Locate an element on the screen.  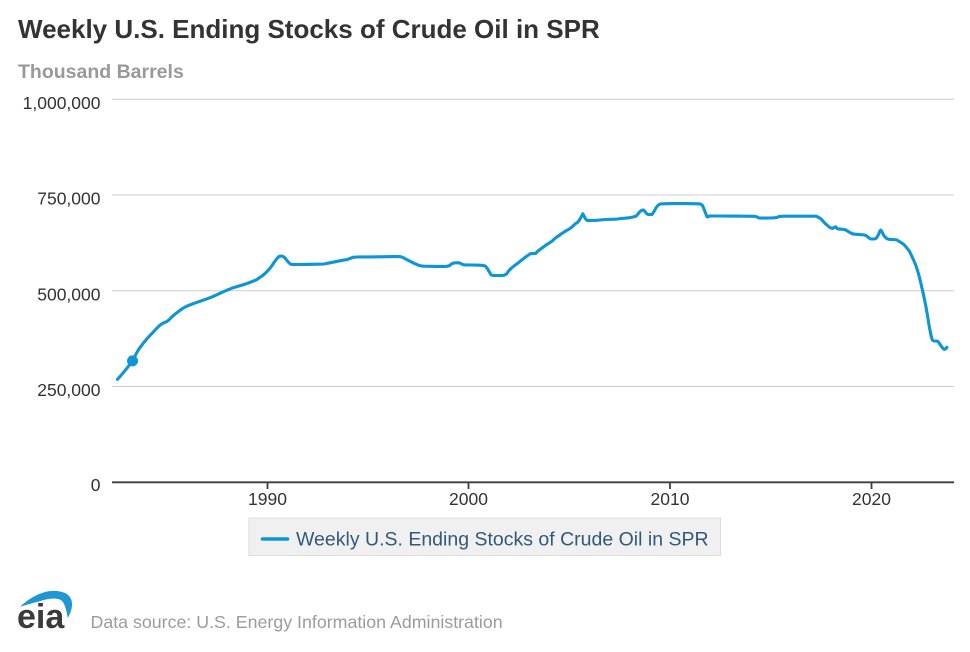
svg-text: 2010 is located at coordinates (670, 499).